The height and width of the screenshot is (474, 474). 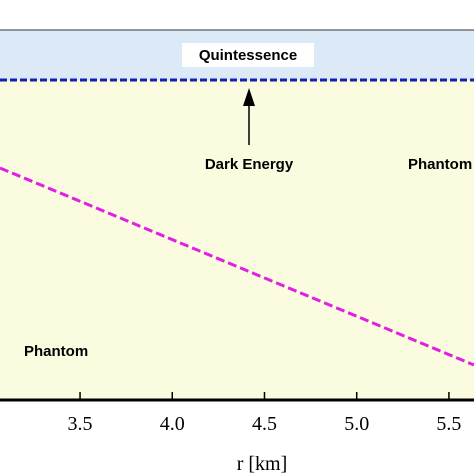 I want to click on x-tick-label: 3.5, so click(x=80, y=424).